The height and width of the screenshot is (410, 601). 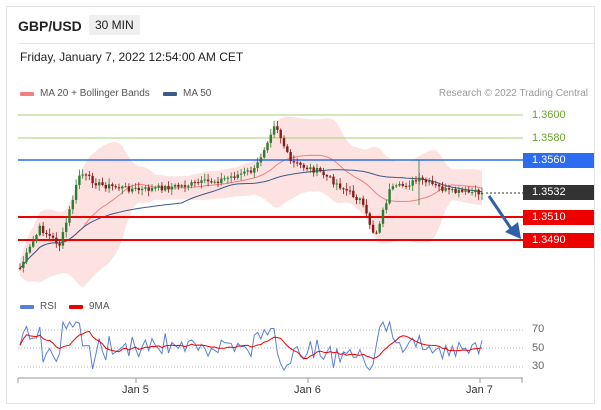 What do you see at coordinates (549, 115) in the screenshot?
I see `level-tag-1-3600: 1.3600` at bounding box center [549, 115].